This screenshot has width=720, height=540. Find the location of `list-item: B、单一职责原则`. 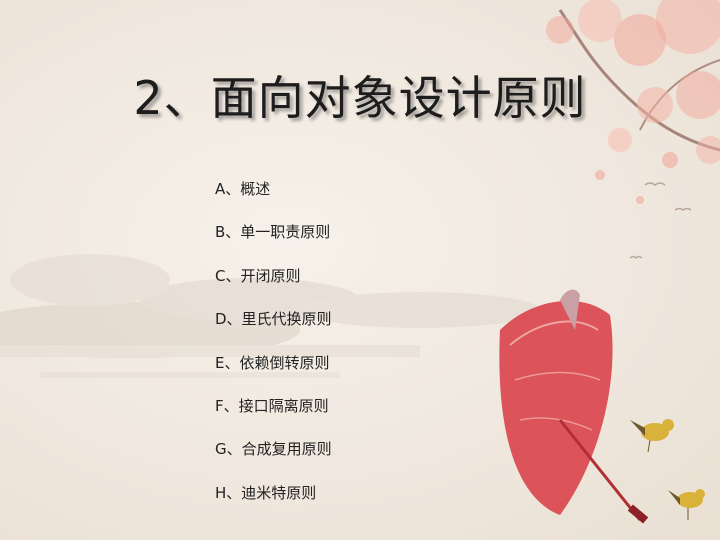

list-item: B、单一职责原则 is located at coordinates (273, 232).